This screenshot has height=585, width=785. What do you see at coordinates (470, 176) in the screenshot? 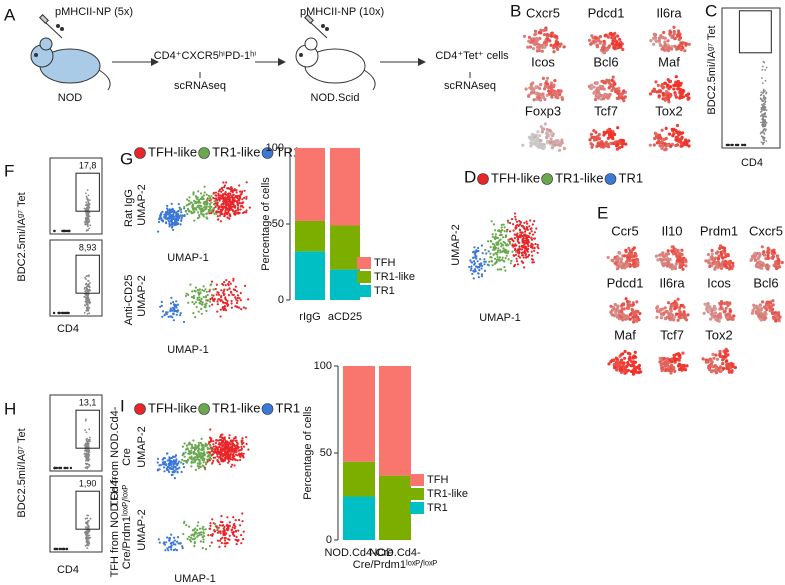
I see `panel-letter: D` at bounding box center [470, 176].